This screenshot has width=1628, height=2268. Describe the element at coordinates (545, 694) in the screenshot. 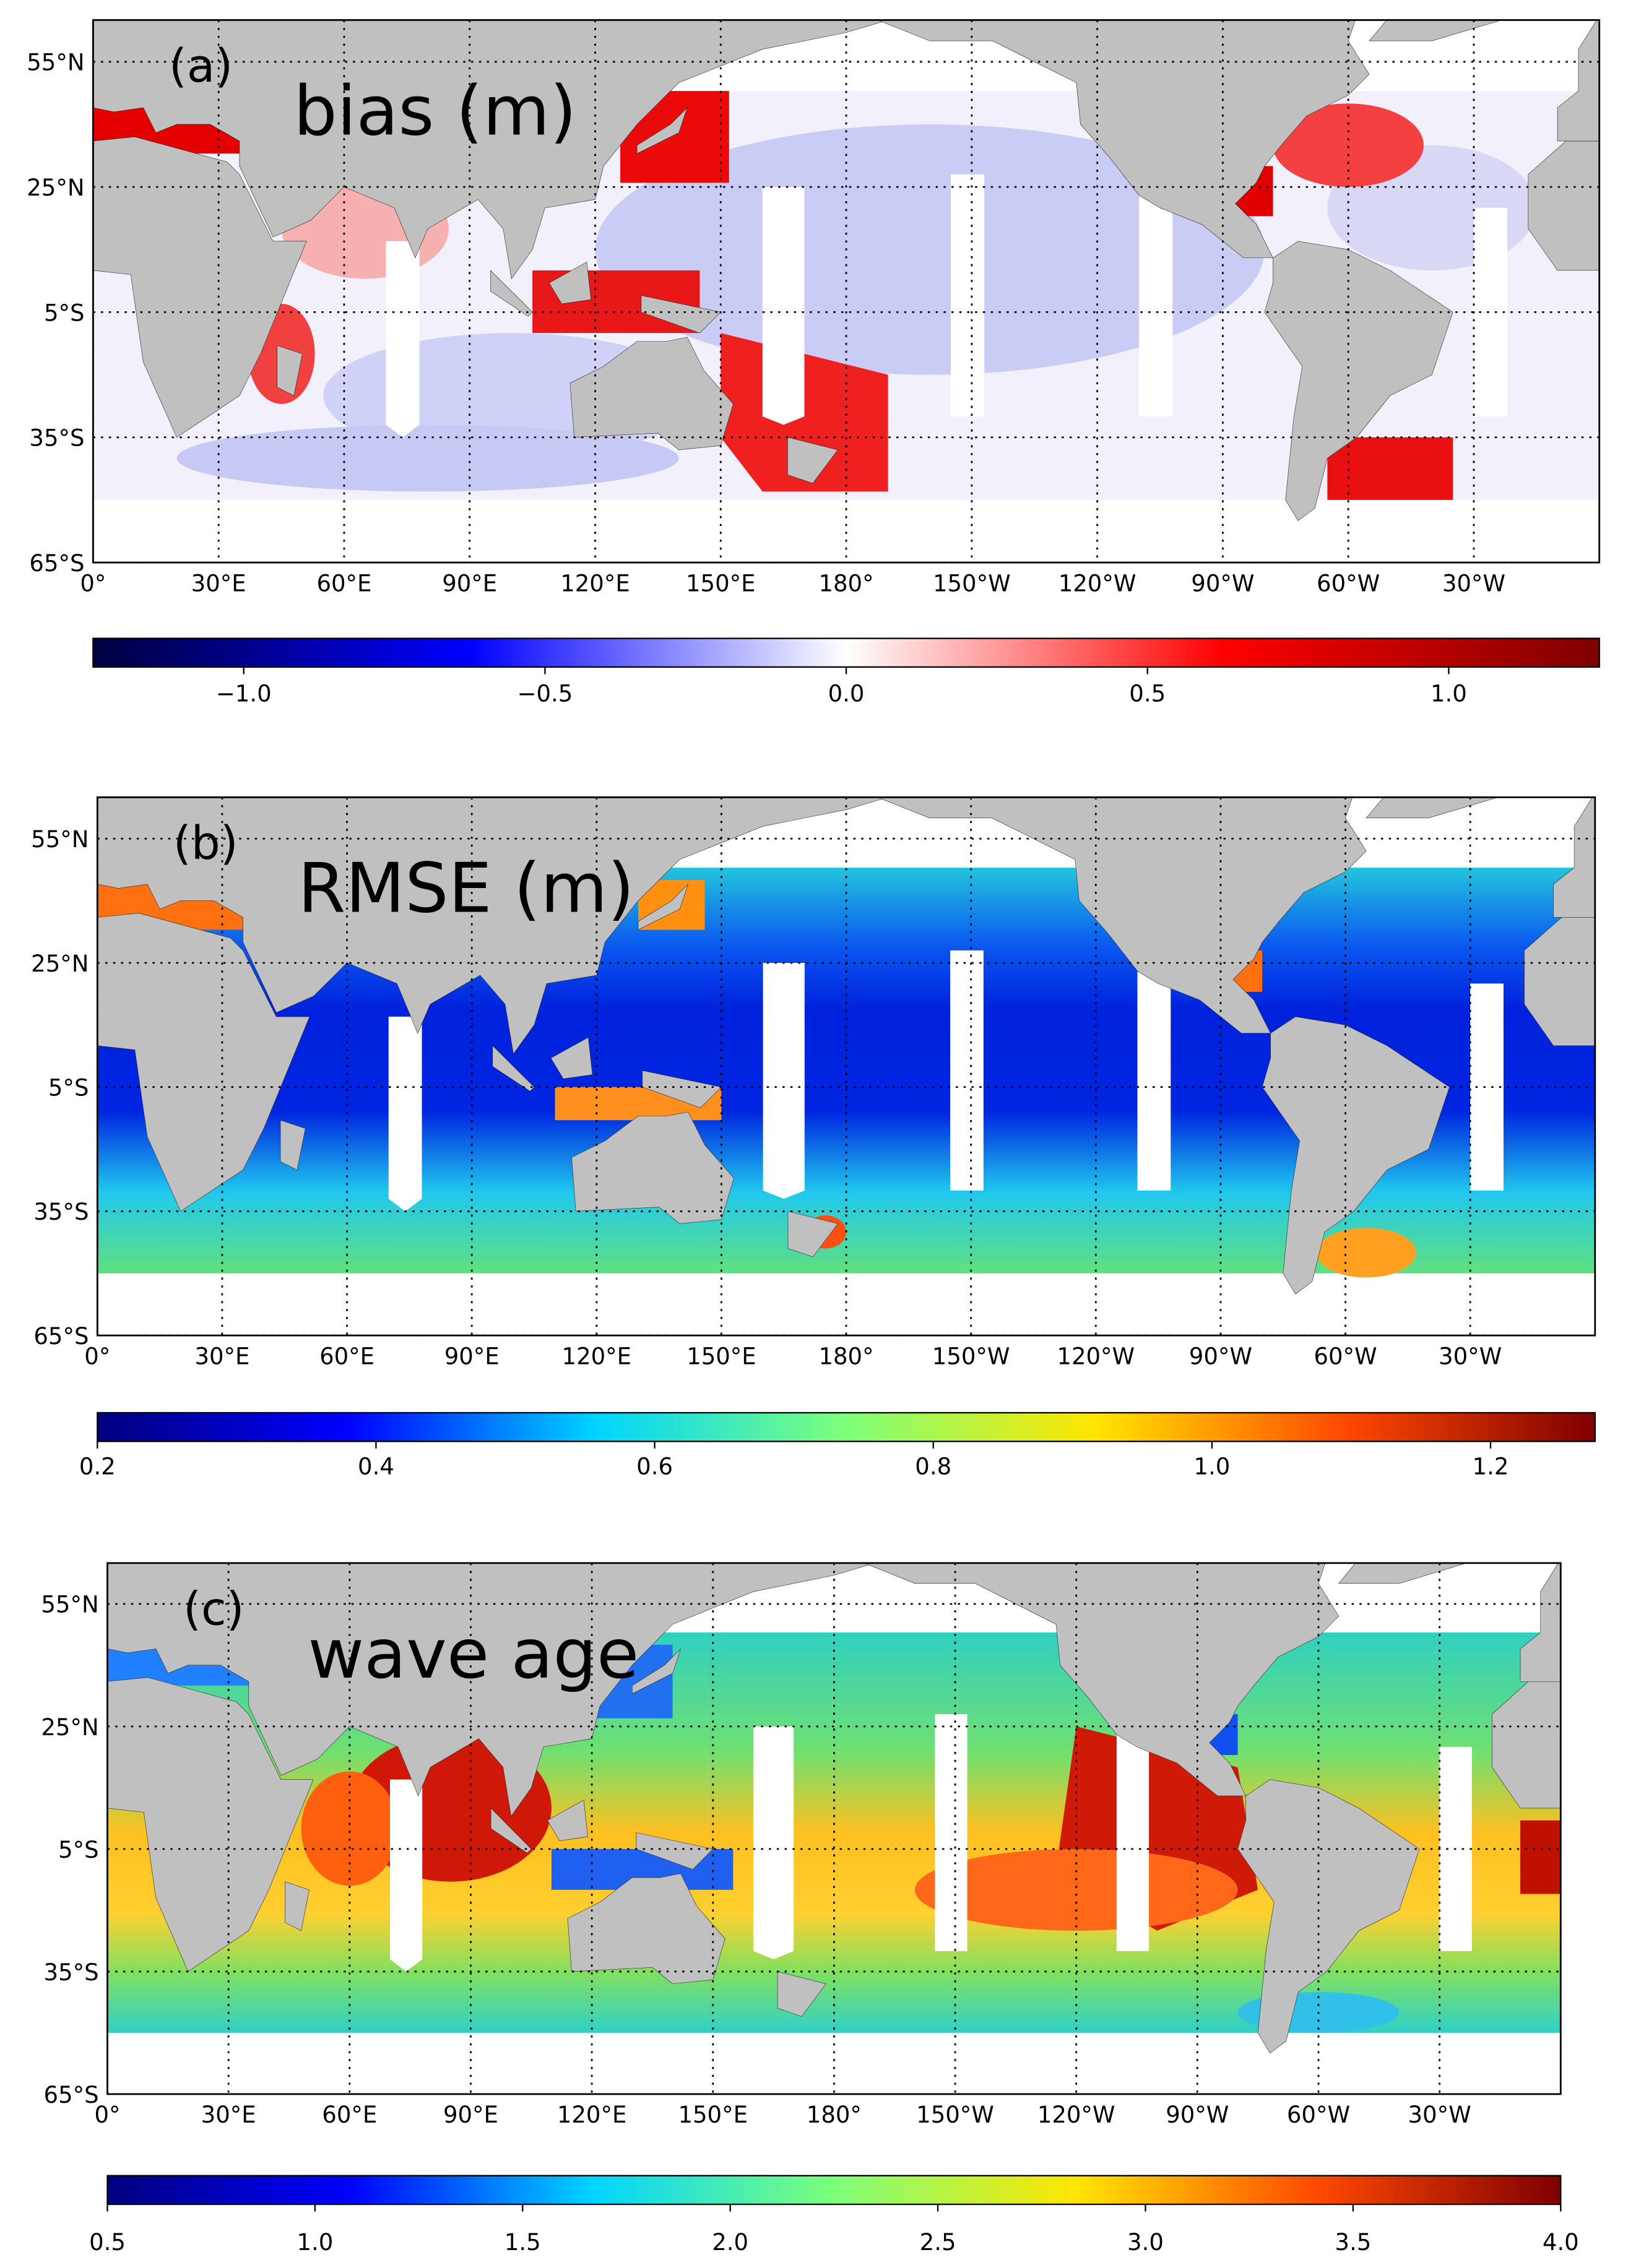

I see `colorbar-tick-label: −0.5` at that location.